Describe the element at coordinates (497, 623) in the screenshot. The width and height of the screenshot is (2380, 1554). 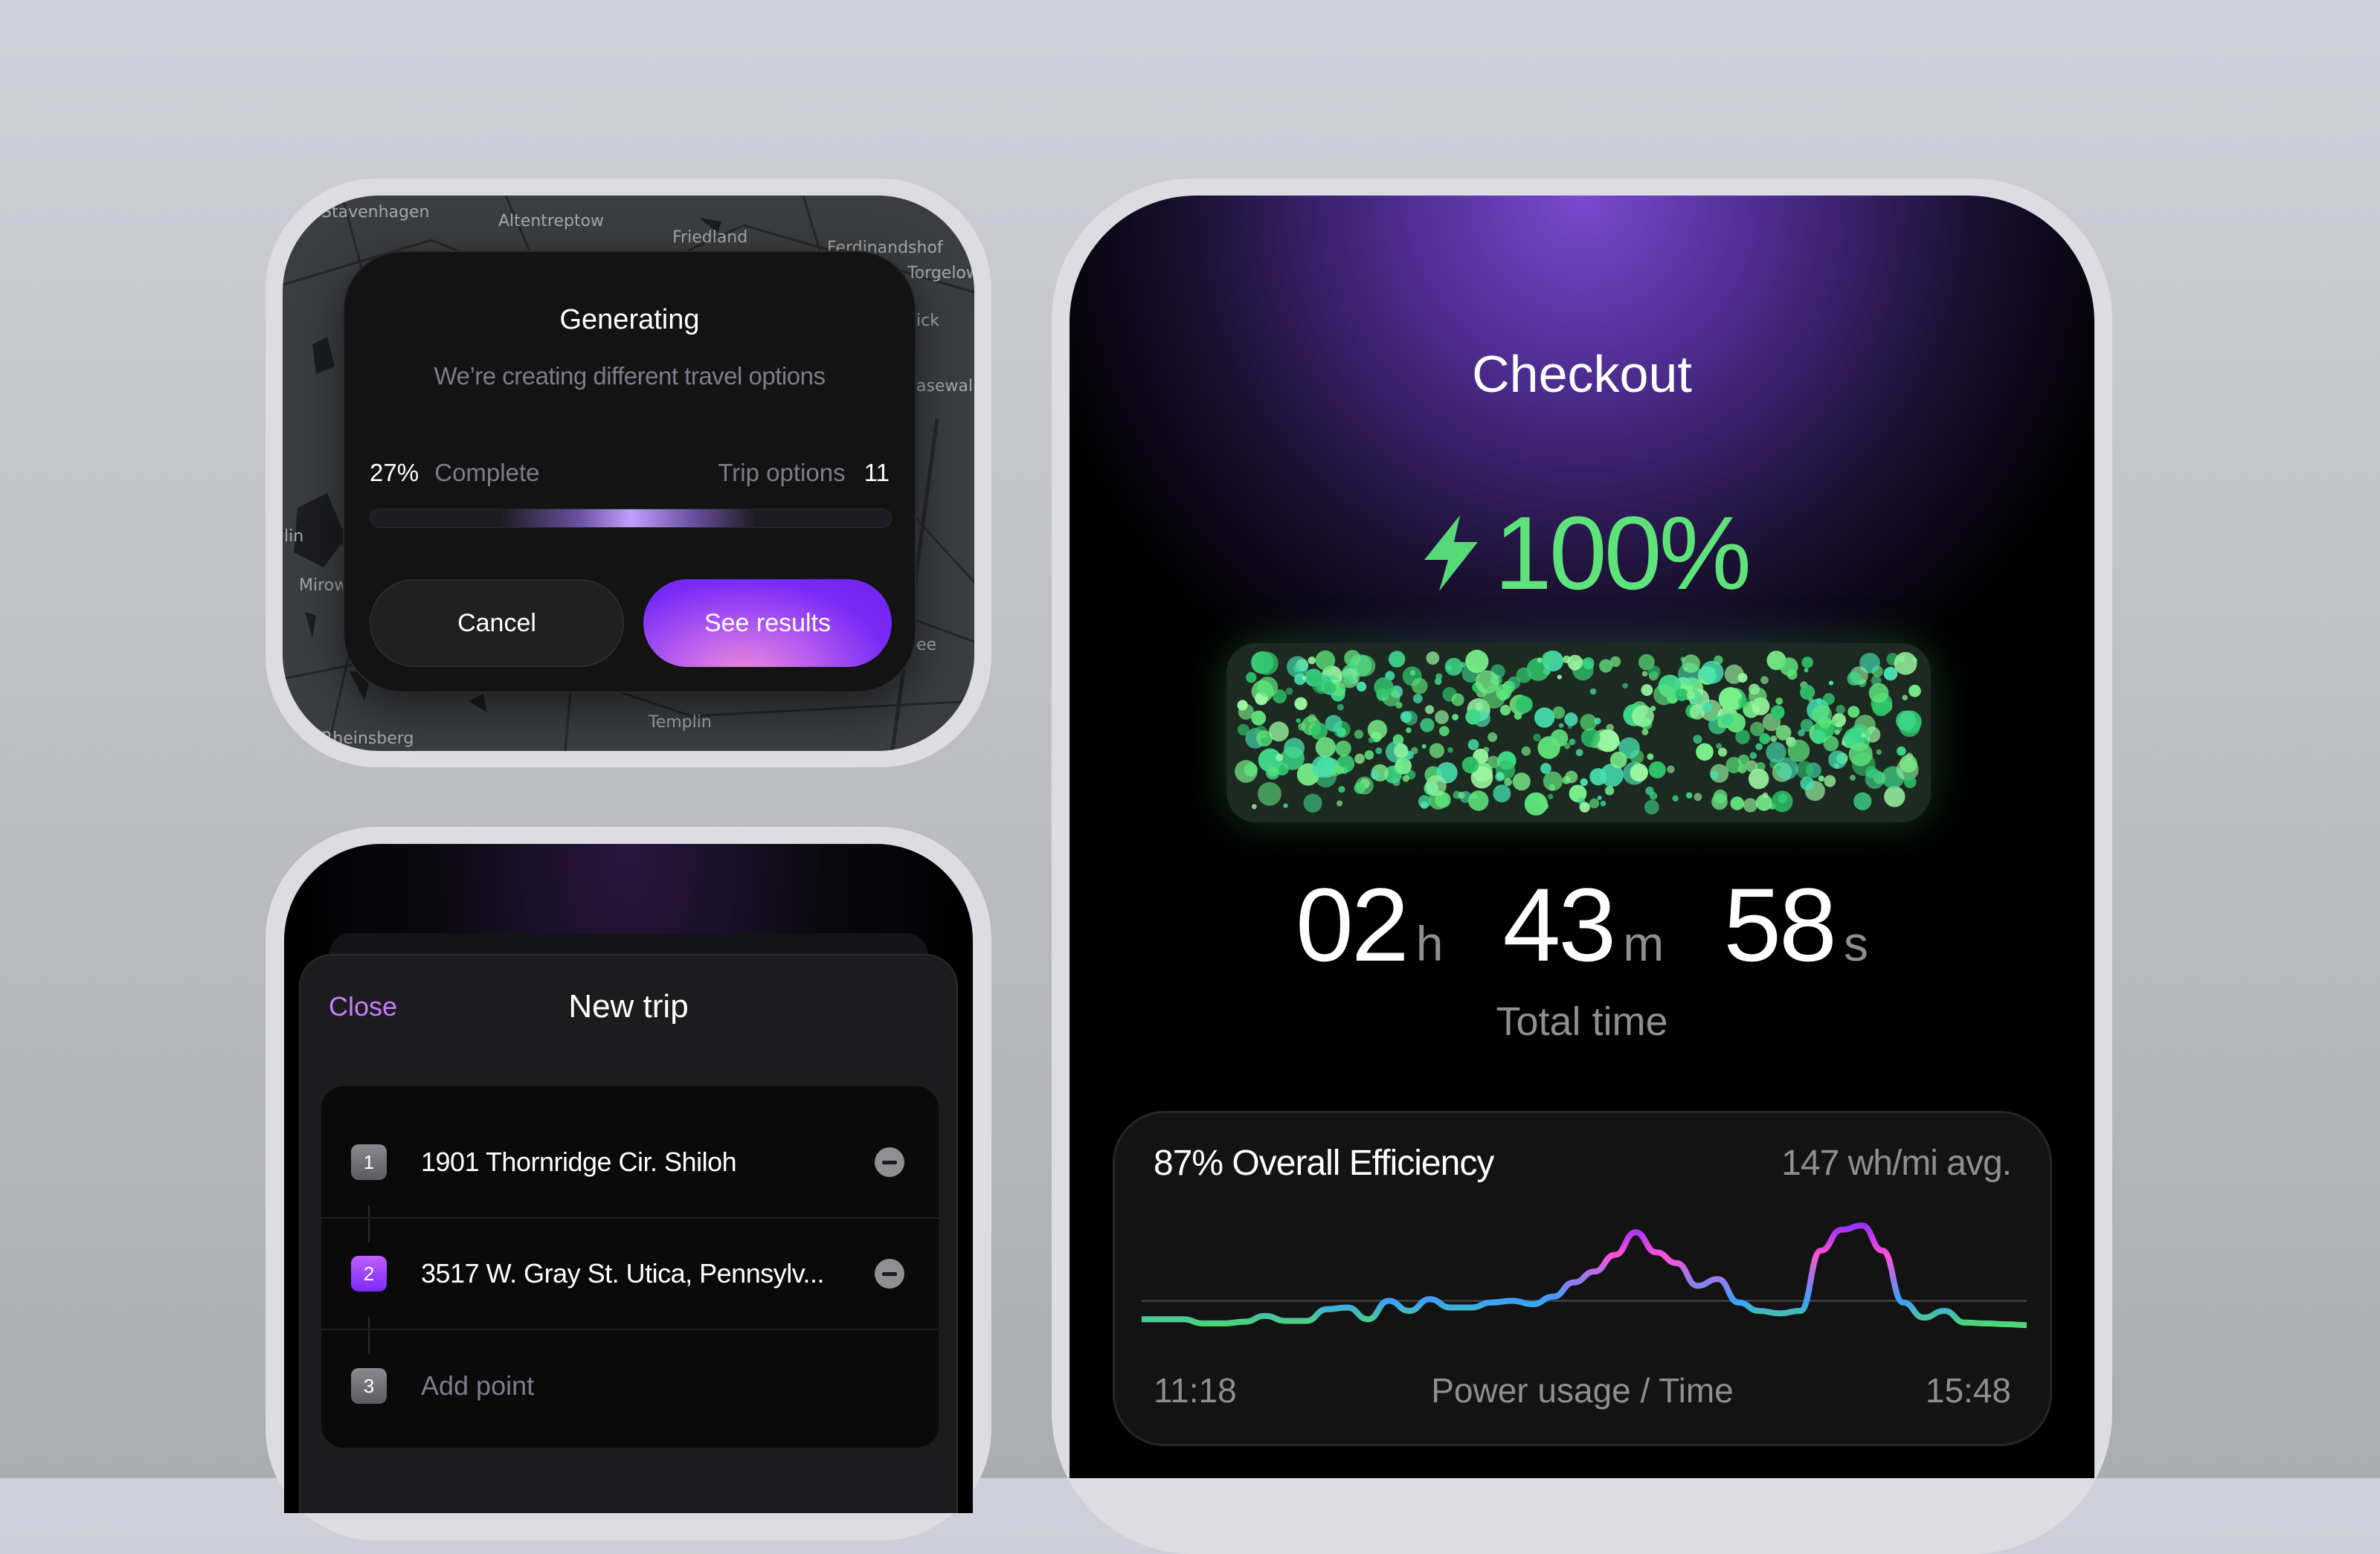
I see `cancel-button: Cancel` at that location.